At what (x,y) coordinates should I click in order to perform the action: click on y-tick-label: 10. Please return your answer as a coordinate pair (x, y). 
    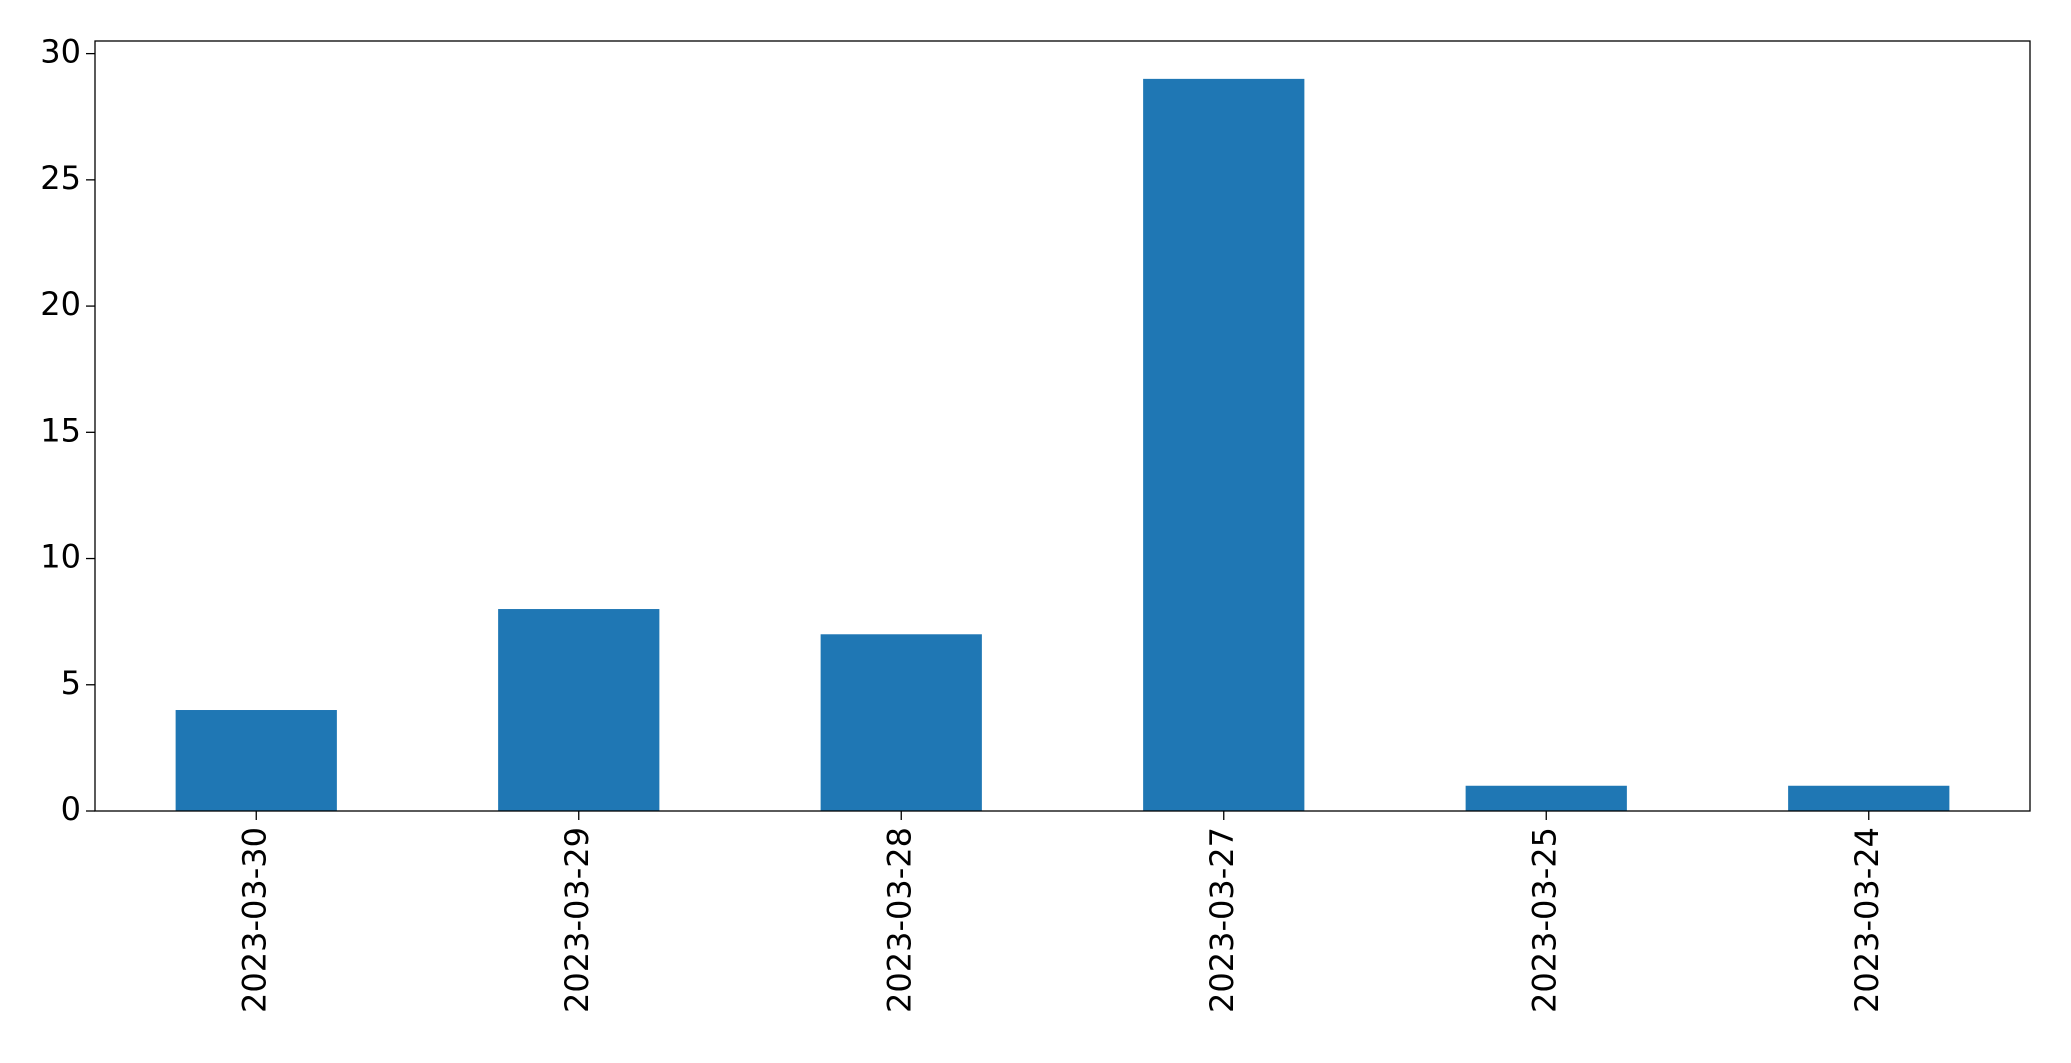
    Looking at the image, I should click on (60, 557).